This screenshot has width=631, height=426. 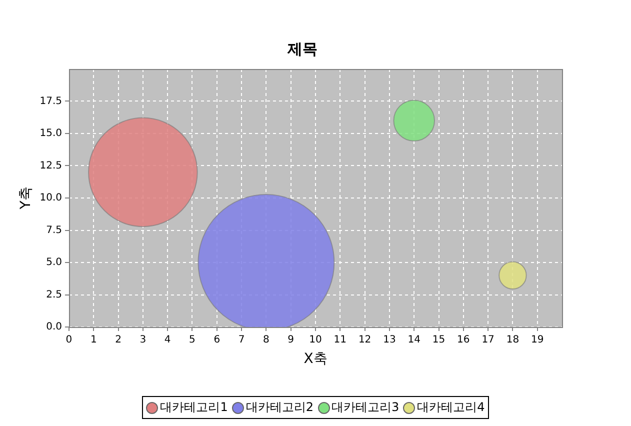 What do you see at coordinates (192, 340) in the screenshot?
I see `x-tick-label: 5` at bounding box center [192, 340].